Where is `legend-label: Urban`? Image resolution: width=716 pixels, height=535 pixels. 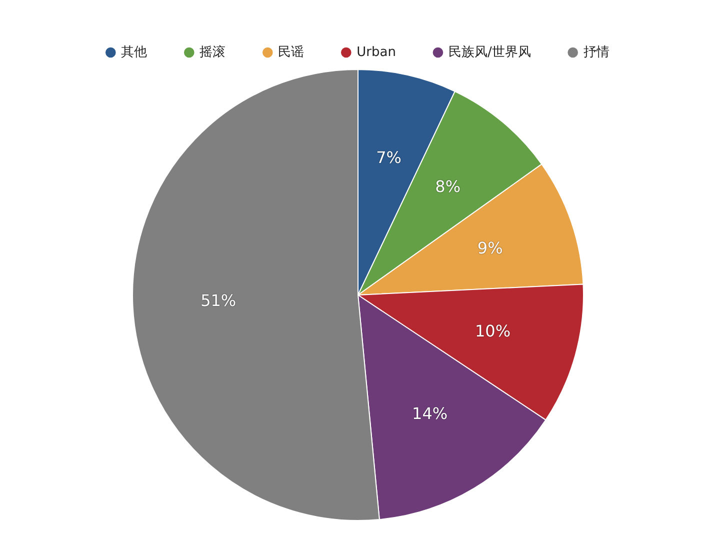 legend-label: Urban is located at coordinates (376, 52).